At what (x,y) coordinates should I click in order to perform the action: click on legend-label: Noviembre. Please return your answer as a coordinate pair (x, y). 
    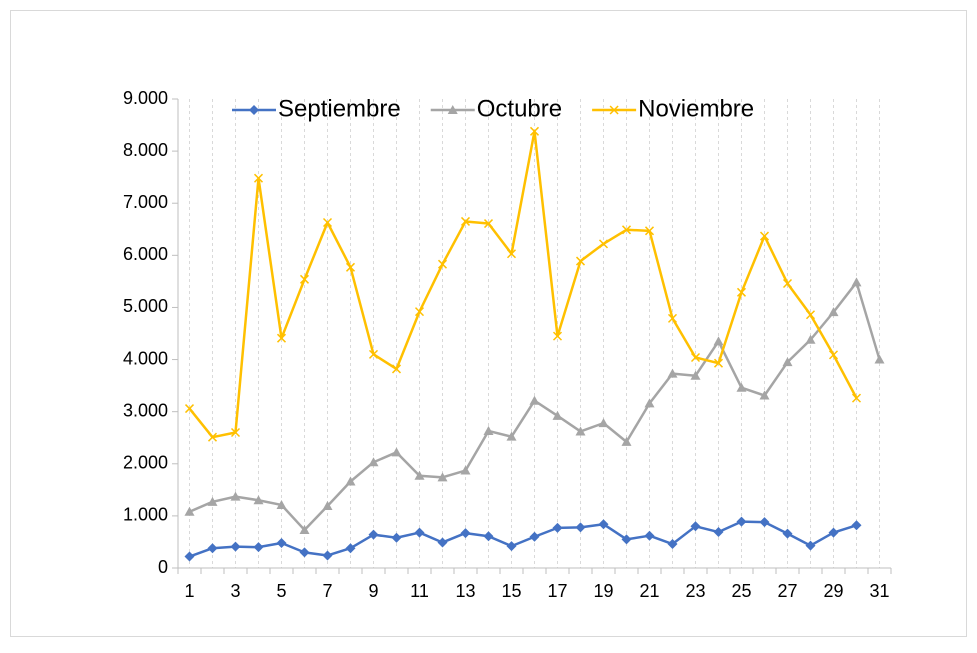
    Looking at the image, I should click on (696, 108).